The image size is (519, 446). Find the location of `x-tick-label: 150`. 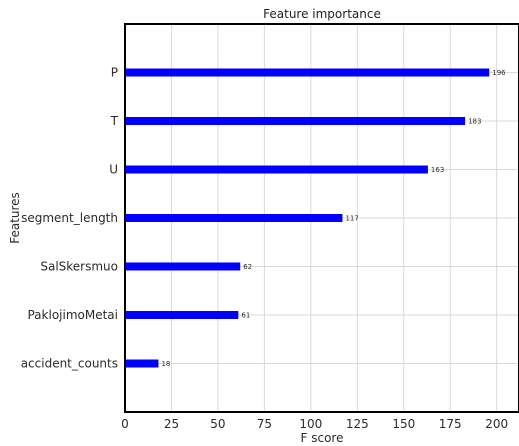

x-tick-label: 150 is located at coordinates (403, 424).